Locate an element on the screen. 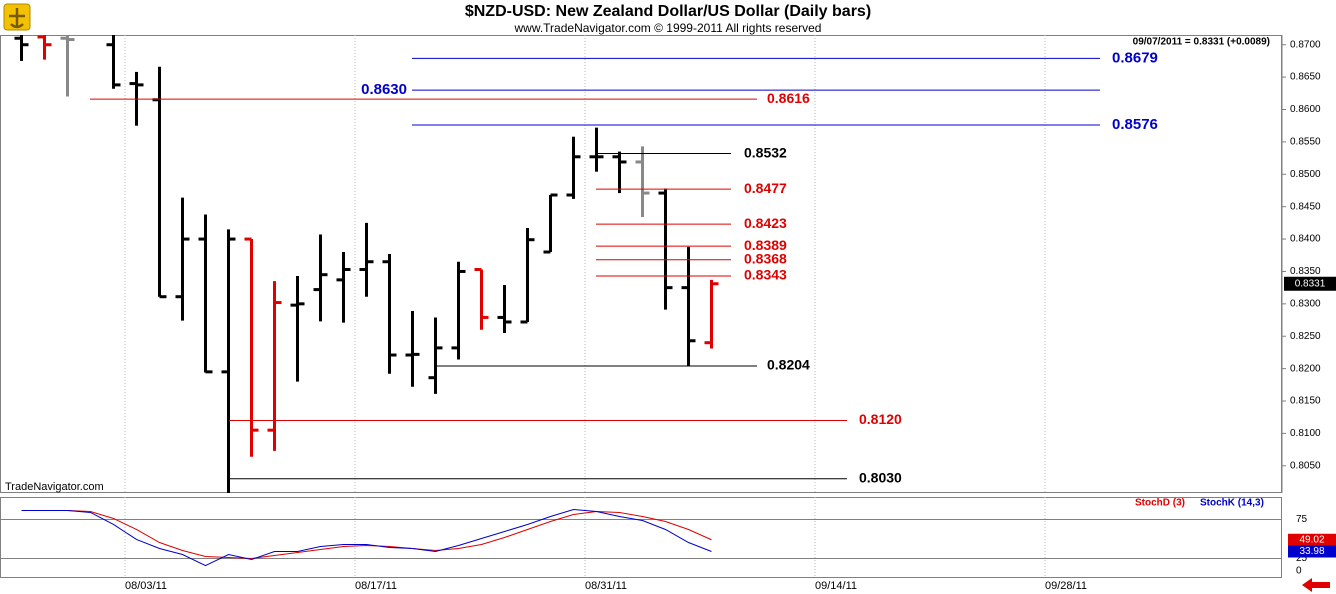  scroll-arrow is located at coordinates (1316, 585).